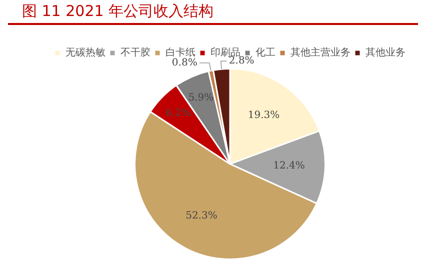 The height and width of the screenshot is (271, 426). Describe the element at coordinates (213, 12) in the screenshot. I see `chart-title: 图 11 2021 年公司收入结构` at that location.